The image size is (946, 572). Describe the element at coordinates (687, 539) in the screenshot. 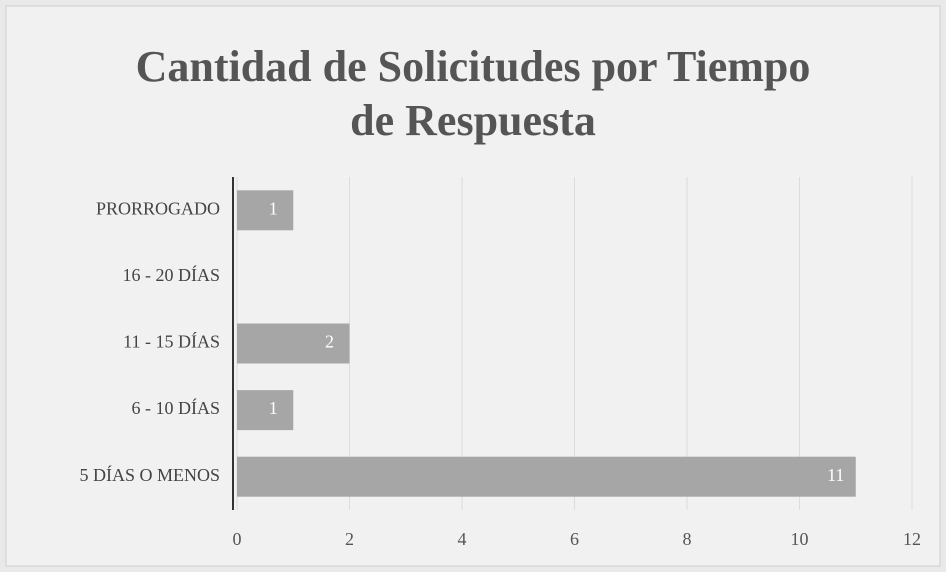

I see `x-tick-label: 8` at that location.